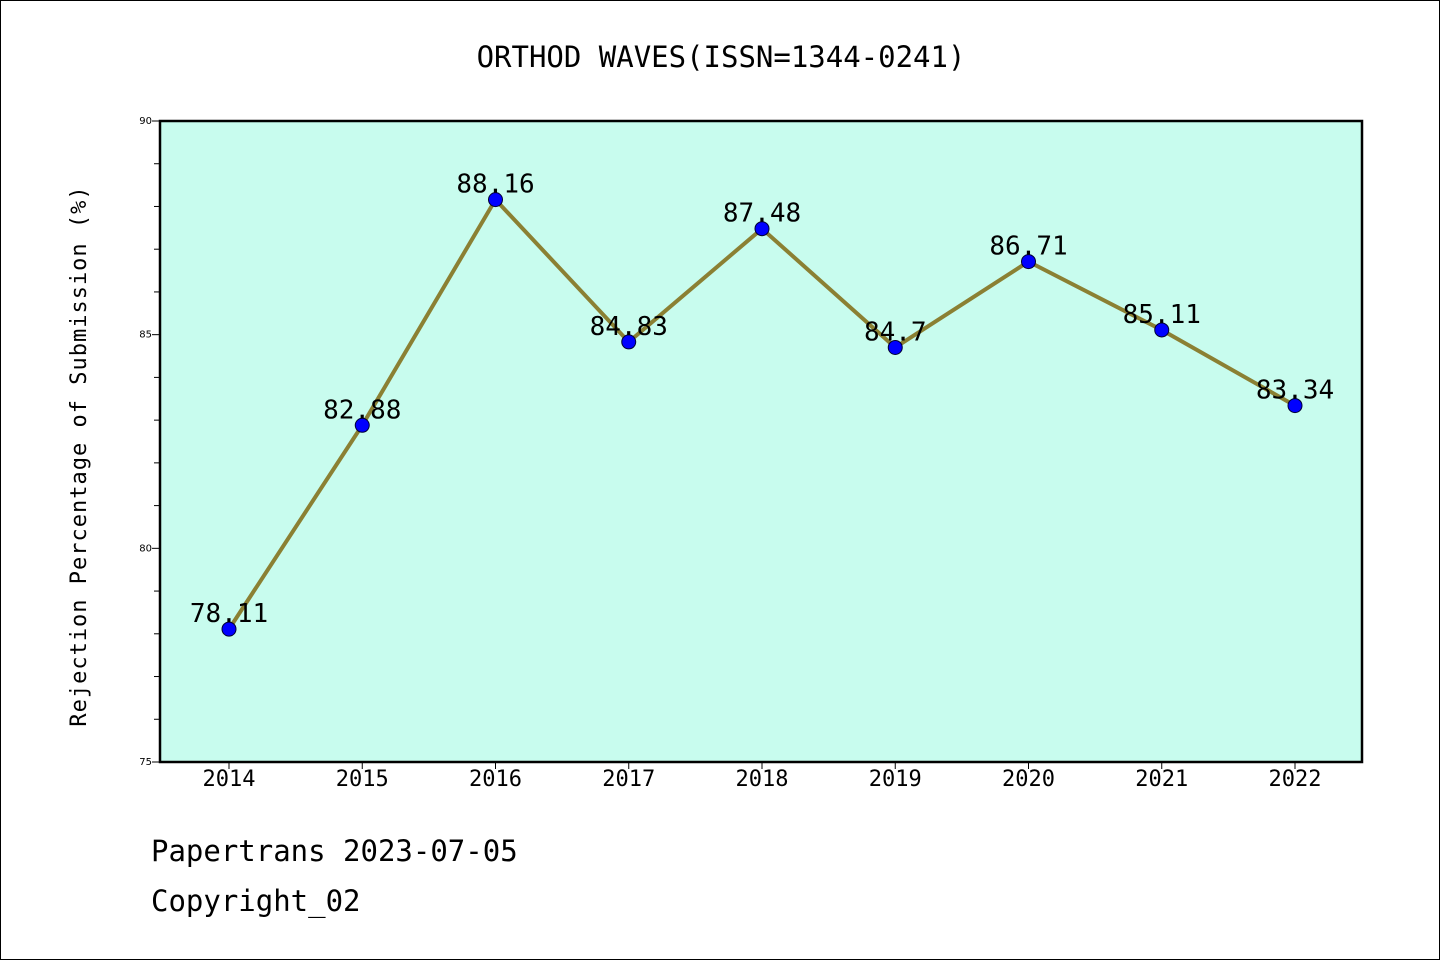 This screenshot has width=1440, height=961. Describe the element at coordinates (895, 332) in the screenshot. I see `data-label: 84.7` at that location.